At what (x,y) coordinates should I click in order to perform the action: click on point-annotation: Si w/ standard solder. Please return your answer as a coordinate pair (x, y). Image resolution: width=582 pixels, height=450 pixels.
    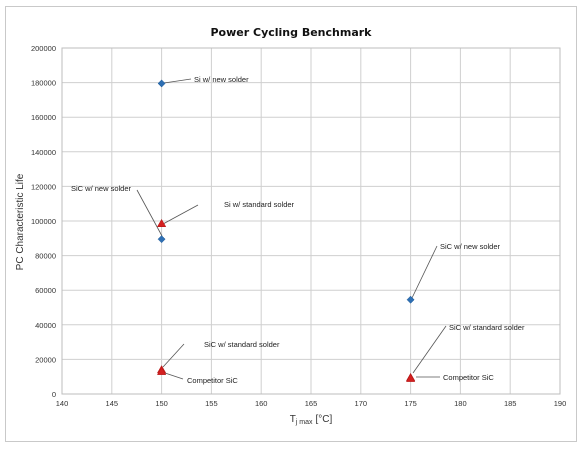
    Looking at the image, I should click on (259, 204).